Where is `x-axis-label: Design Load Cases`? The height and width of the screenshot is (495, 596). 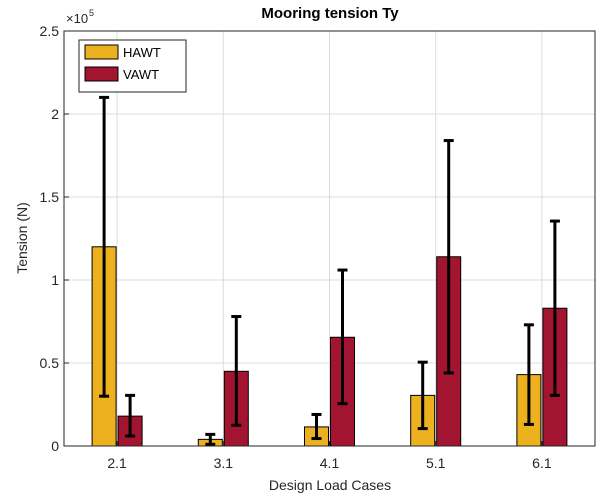 x-axis-label: Design Load Cases is located at coordinates (330, 485).